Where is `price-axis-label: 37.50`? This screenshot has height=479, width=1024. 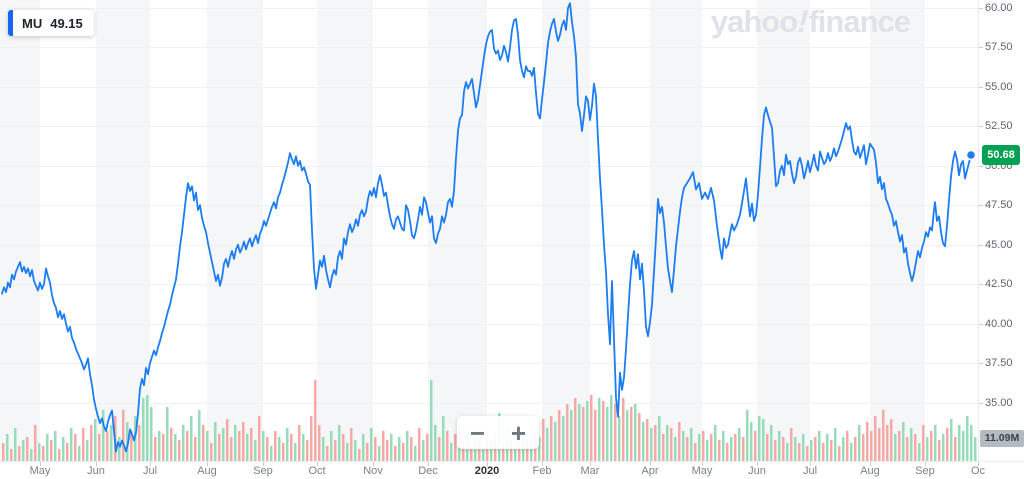
price-axis-label: 37.50 is located at coordinates (999, 363).